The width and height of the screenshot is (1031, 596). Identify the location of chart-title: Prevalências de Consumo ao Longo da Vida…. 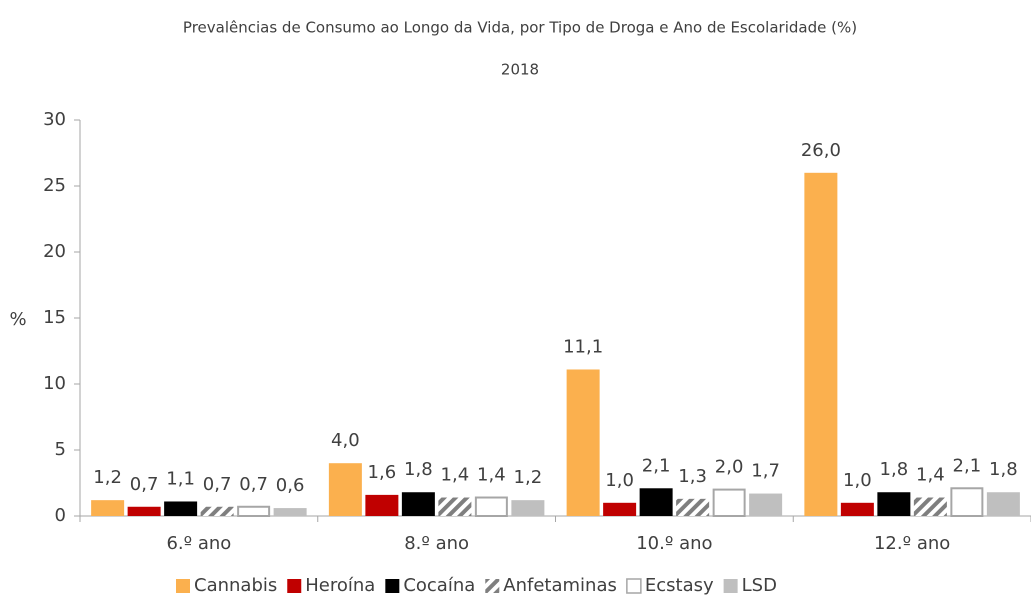
(520, 28).